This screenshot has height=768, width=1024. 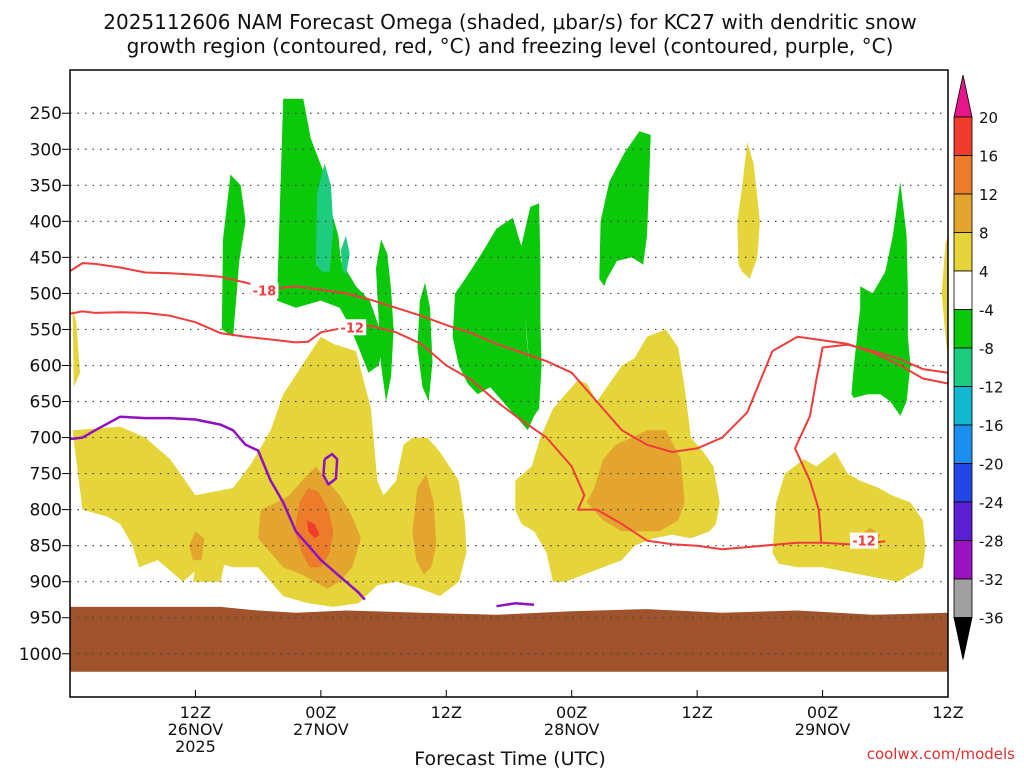 I want to click on colorbar-label: -8, so click(x=986, y=349).